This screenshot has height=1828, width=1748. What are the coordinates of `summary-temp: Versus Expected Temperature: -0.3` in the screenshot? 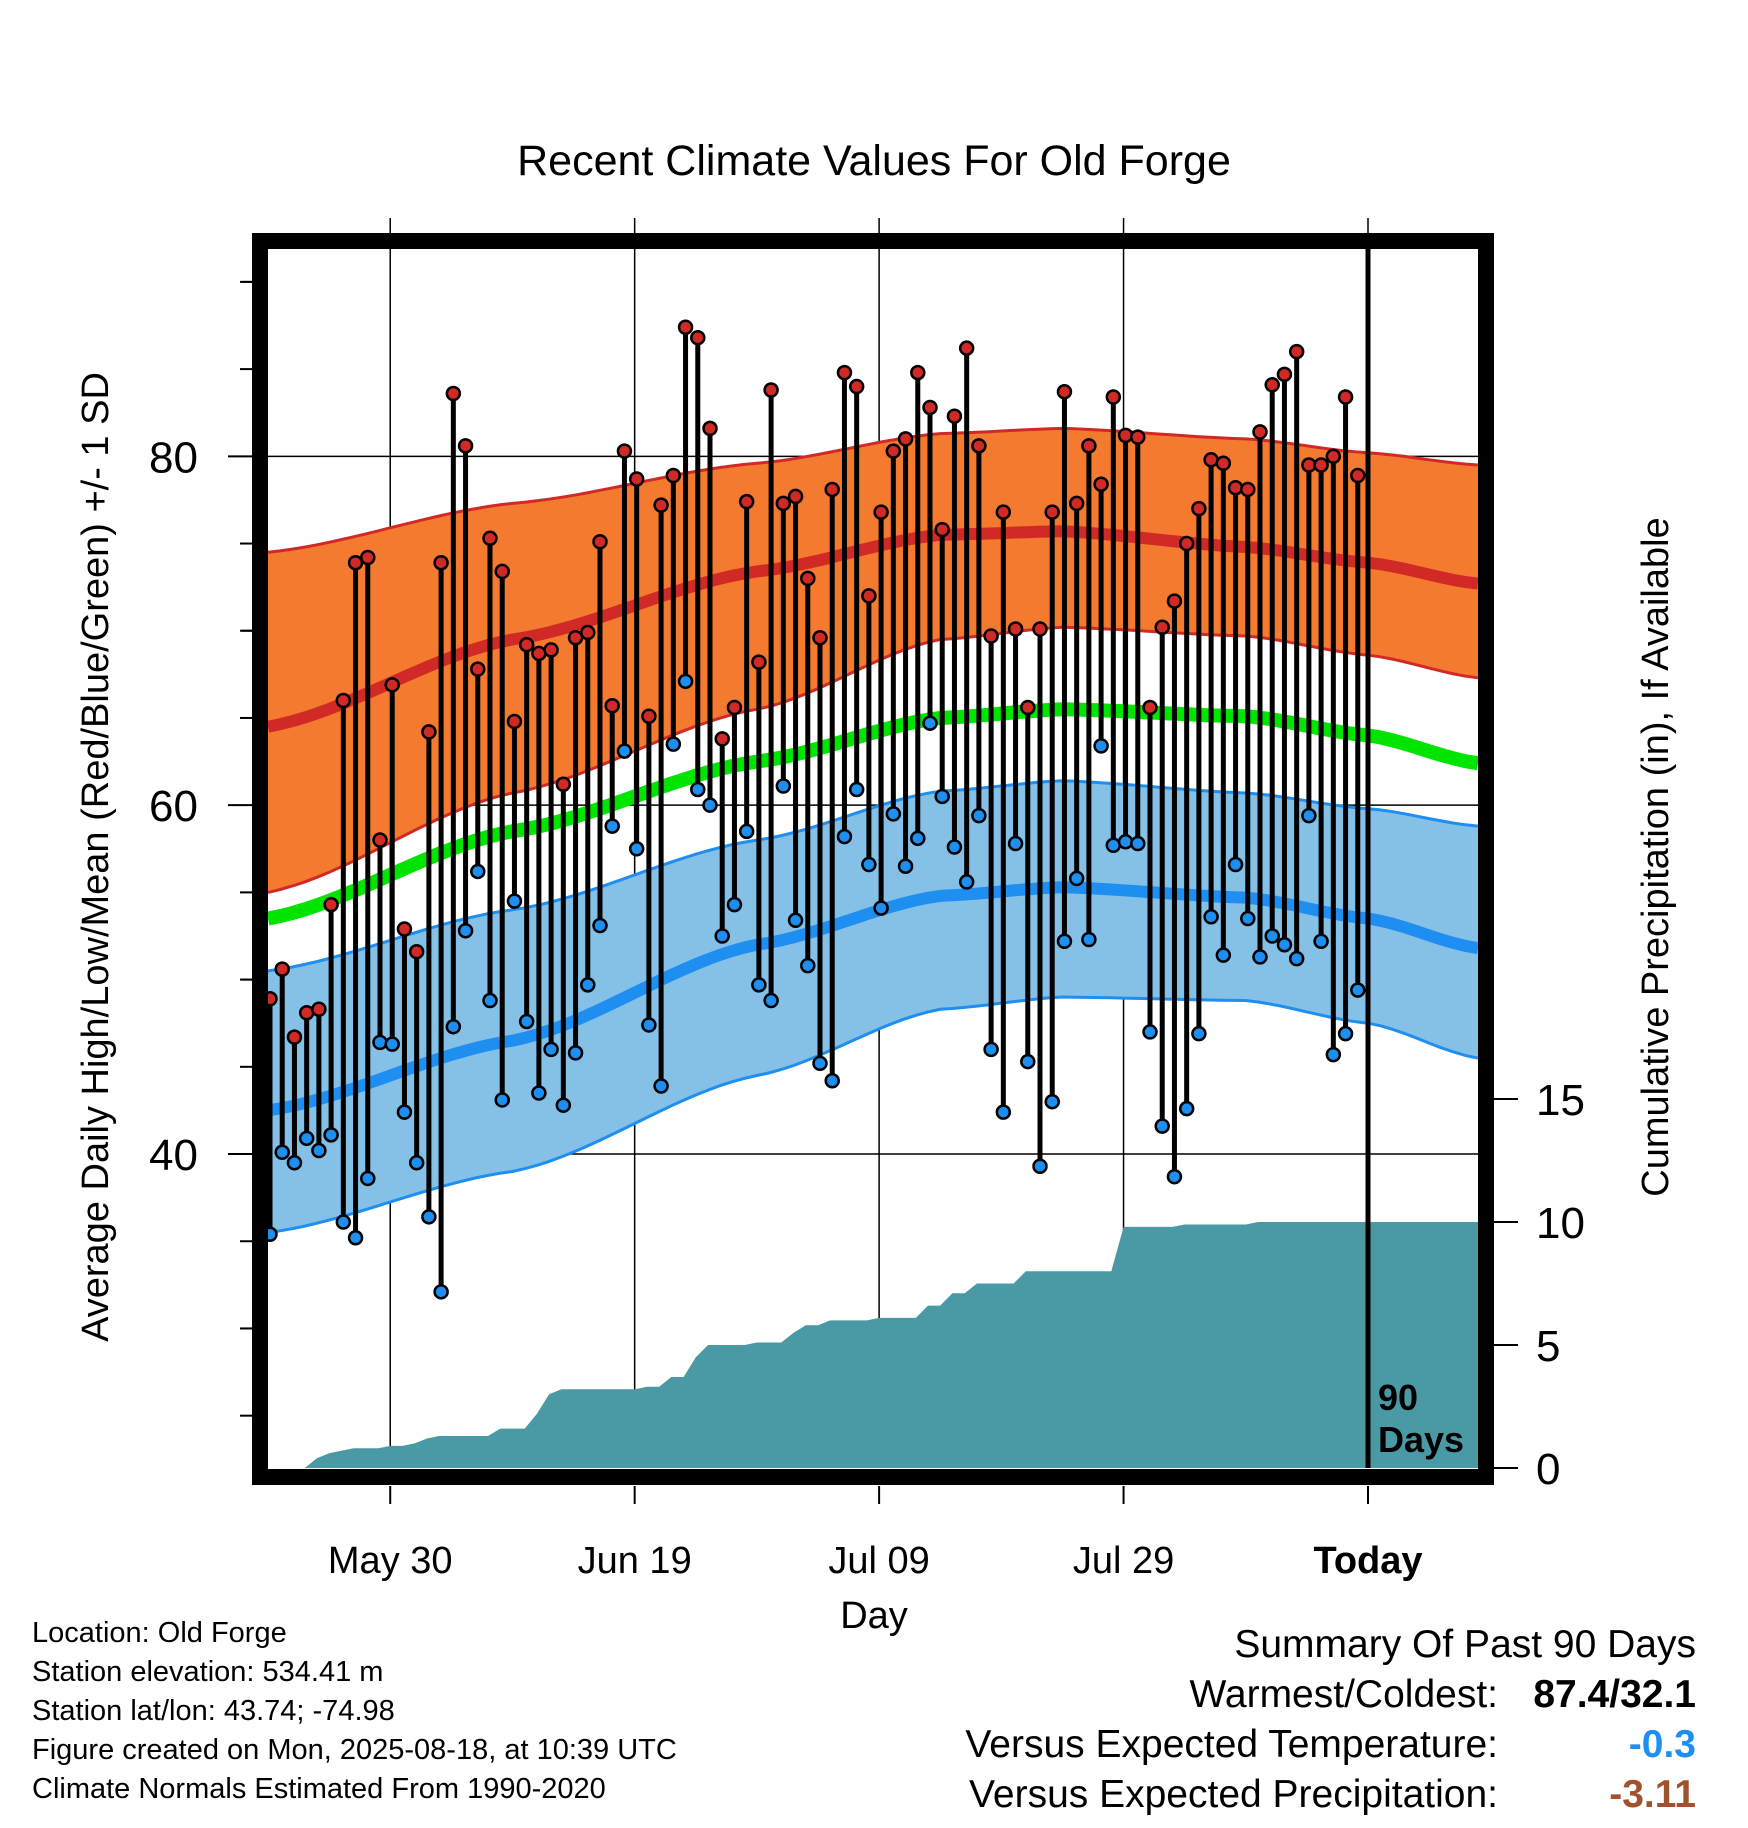 It's located at (1330, 1745).